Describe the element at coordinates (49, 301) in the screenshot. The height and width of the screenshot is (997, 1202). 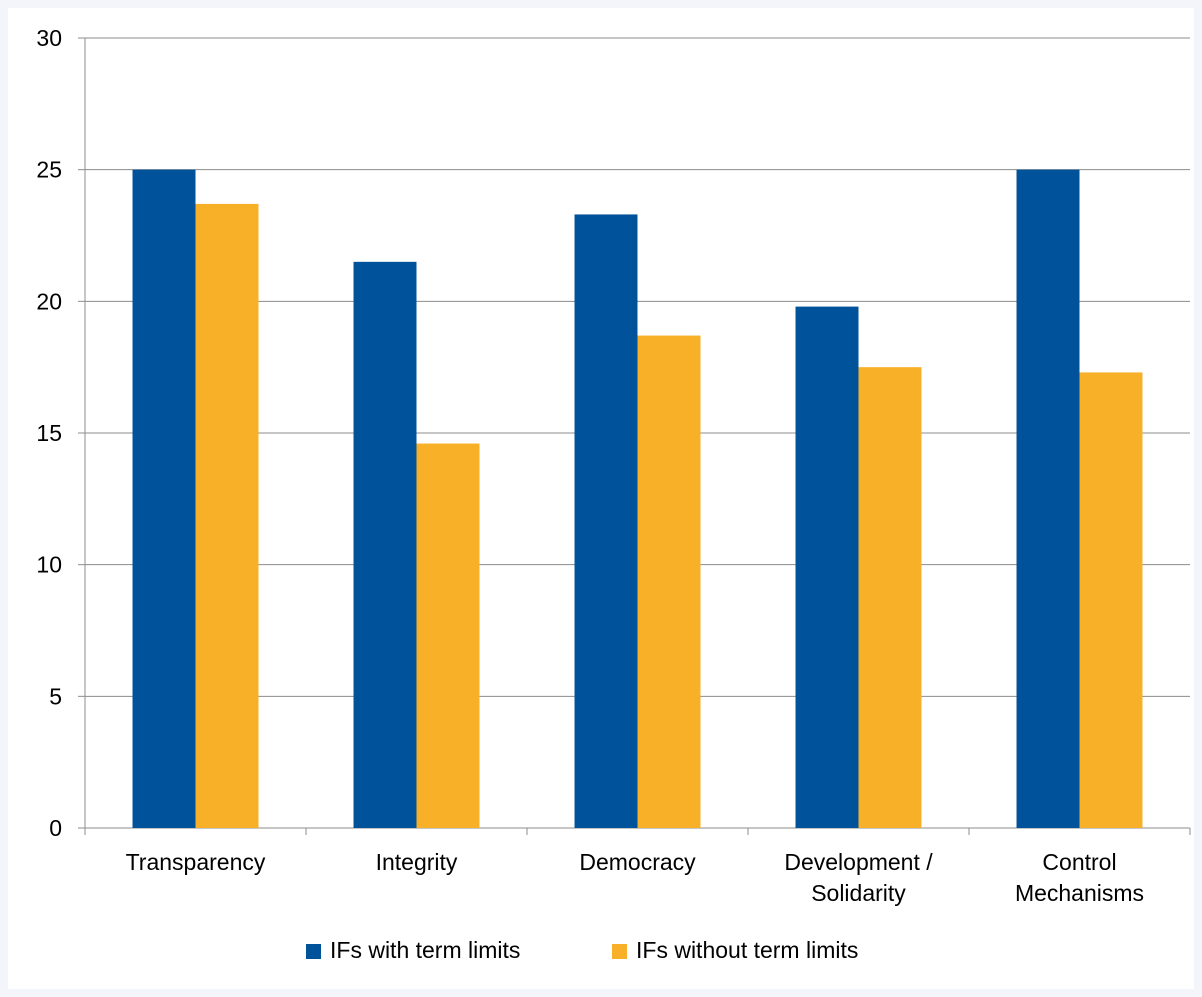
I see `y-tick-label: 20` at that location.